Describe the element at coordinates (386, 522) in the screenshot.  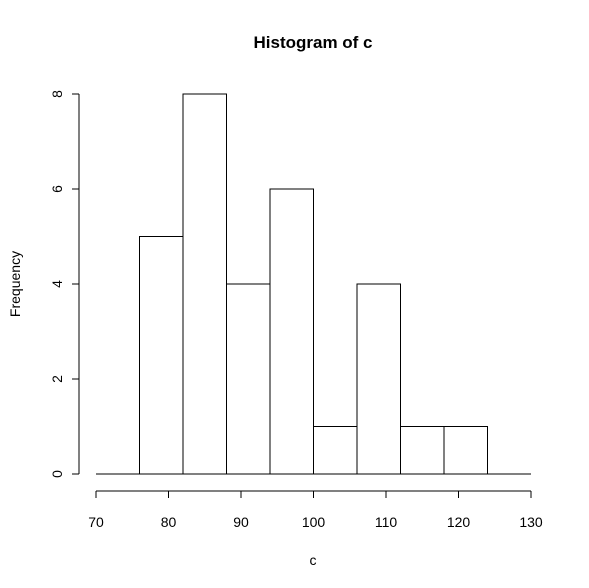
I see `x-tick-label: 110` at that location.